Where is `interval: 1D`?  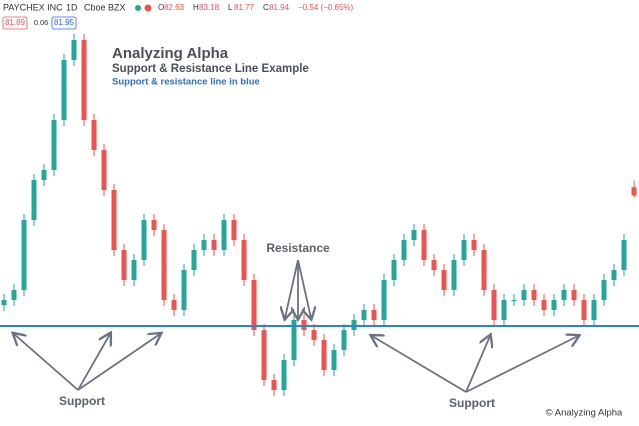
interval: 1D is located at coordinates (72, 7).